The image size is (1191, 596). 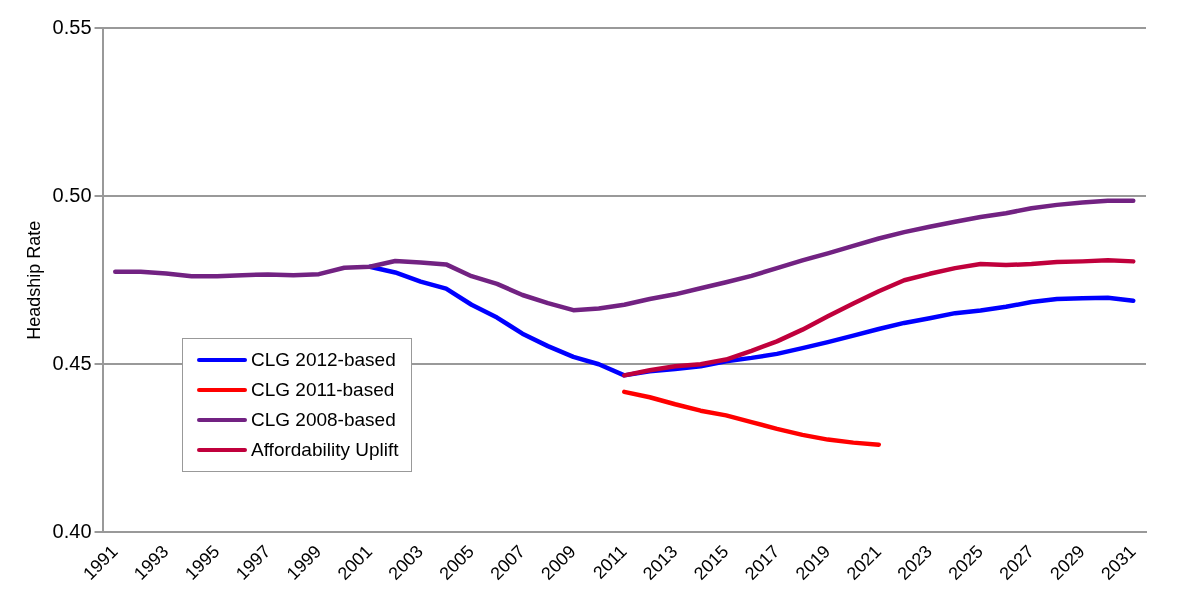 I want to click on y-axis-title: Headship Rate, so click(x=33, y=280).